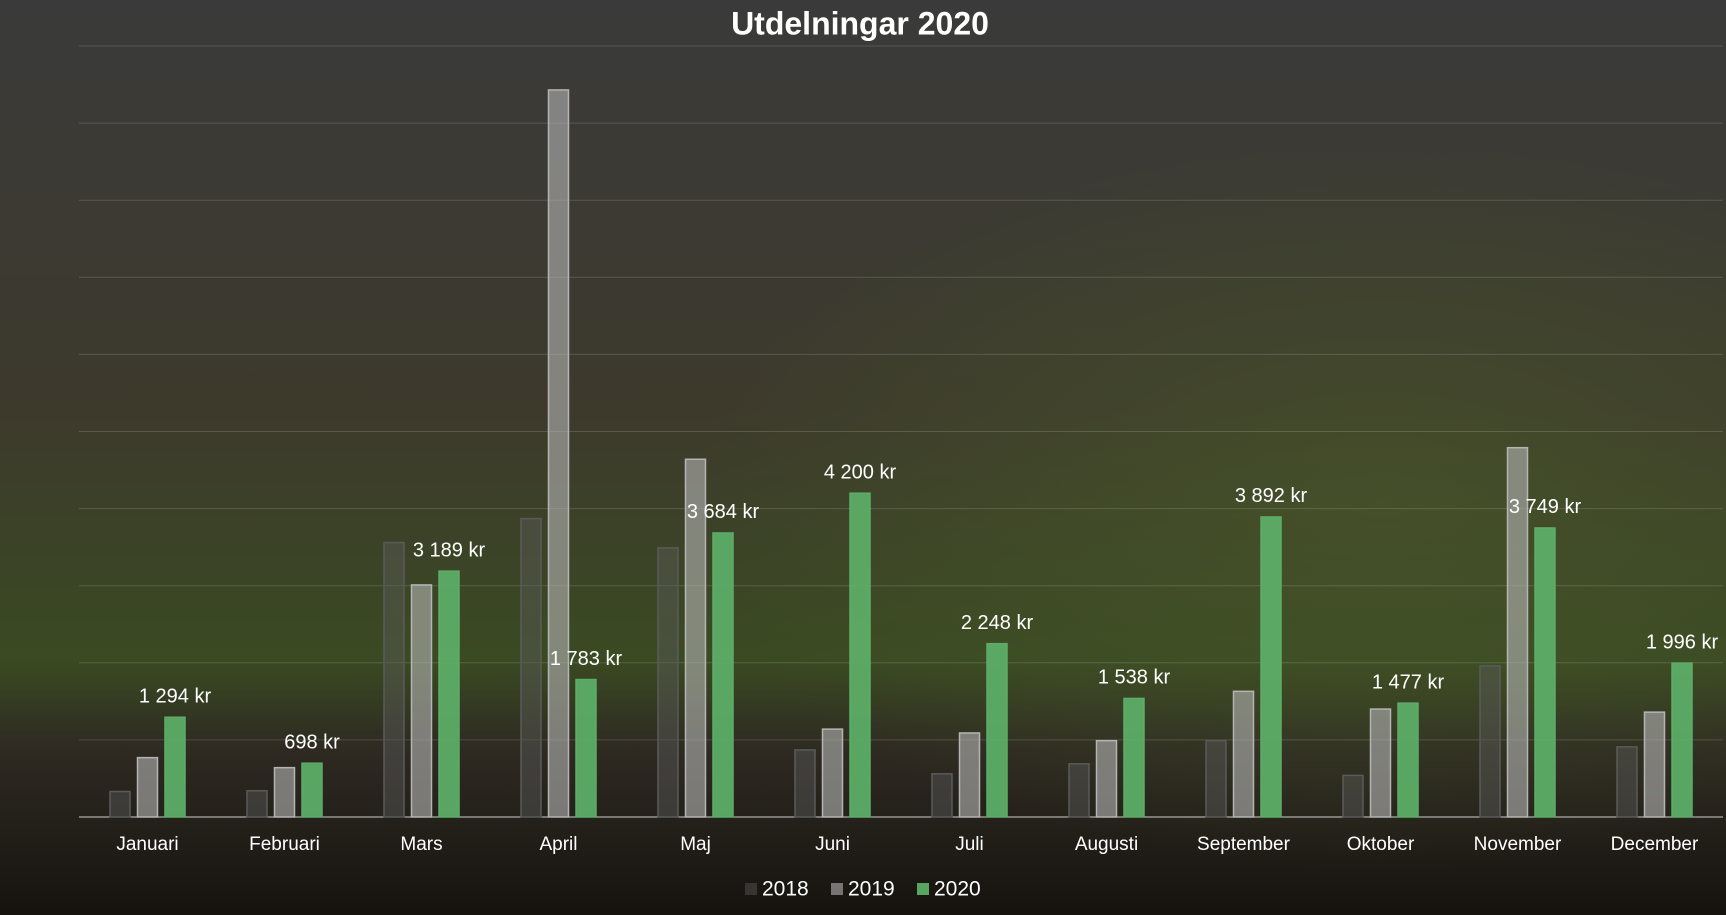 Image resolution: width=1726 pixels, height=915 pixels. Describe the element at coordinates (723, 512) in the screenshot. I see `data-label: 3 684 kr` at that location.